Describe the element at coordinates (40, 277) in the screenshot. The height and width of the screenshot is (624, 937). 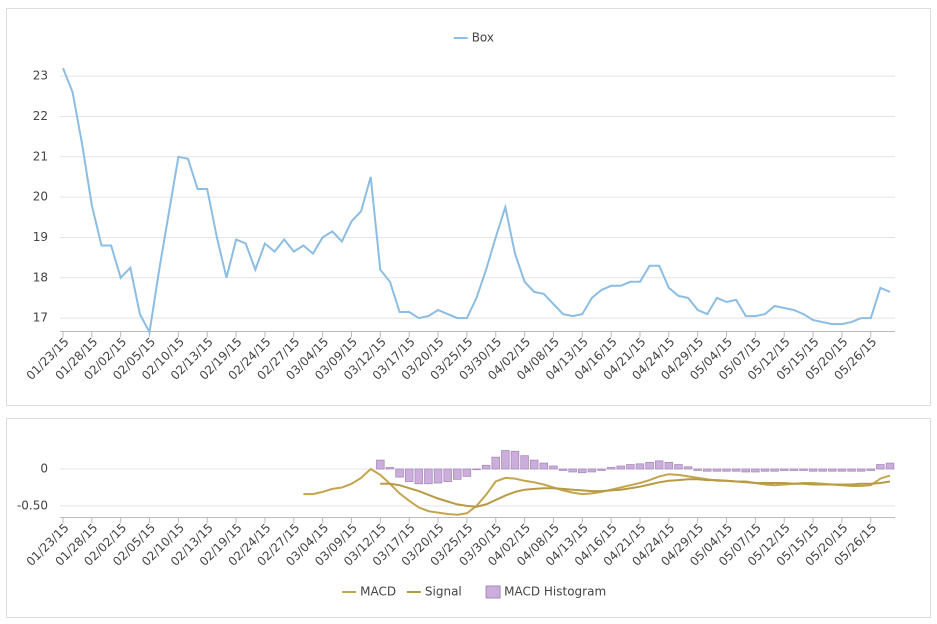
I see `y-tick-label: 18` at that location.